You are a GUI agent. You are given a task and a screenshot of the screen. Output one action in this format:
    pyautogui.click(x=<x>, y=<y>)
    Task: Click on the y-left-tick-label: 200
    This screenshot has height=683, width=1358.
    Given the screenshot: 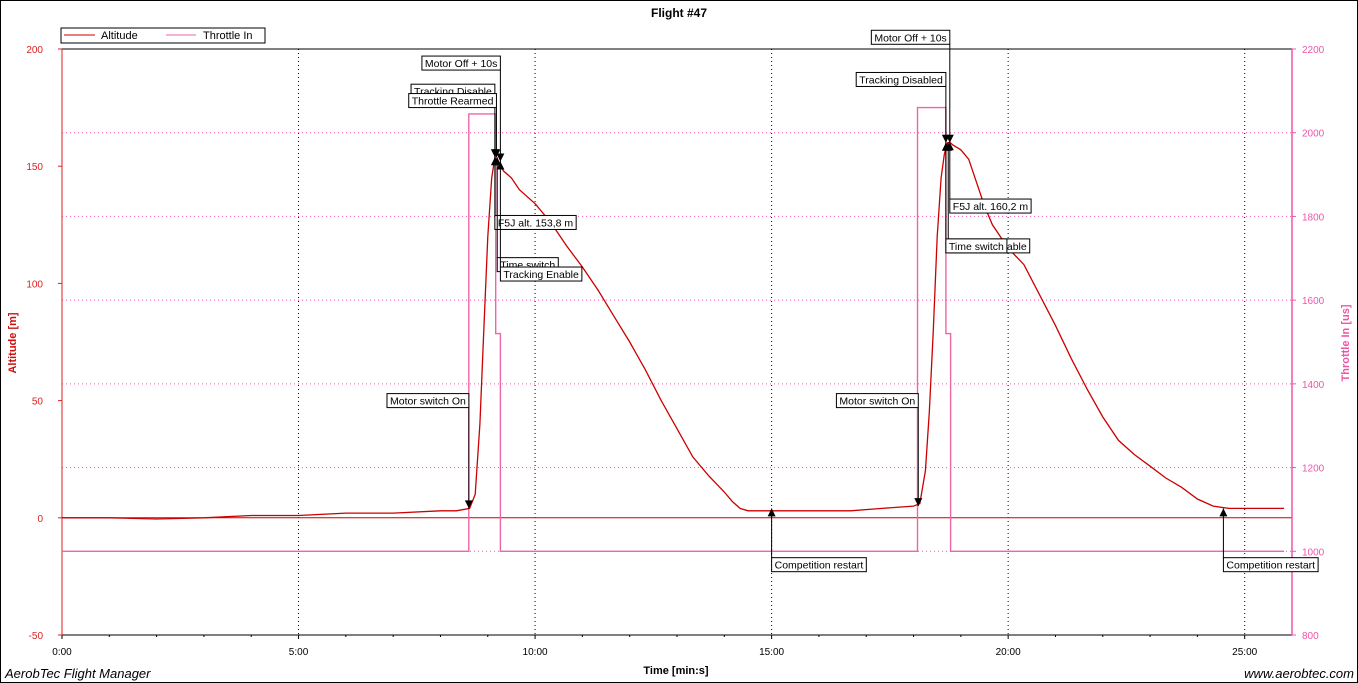 What is the action you would take?
    pyautogui.click(x=34, y=50)
    